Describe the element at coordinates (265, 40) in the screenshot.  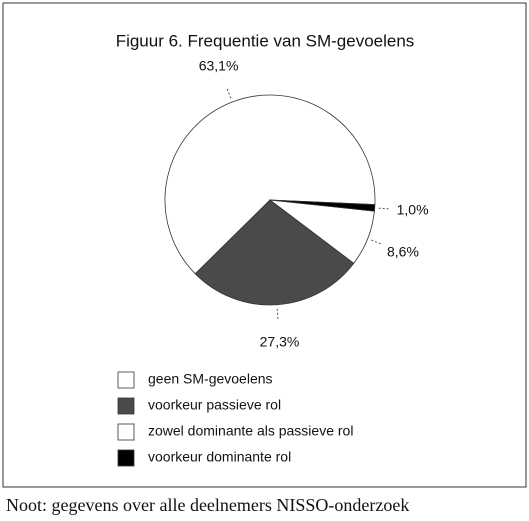
I see `chart-title: Figuur 6. Frequentie van SM-gevoelens` at that location.